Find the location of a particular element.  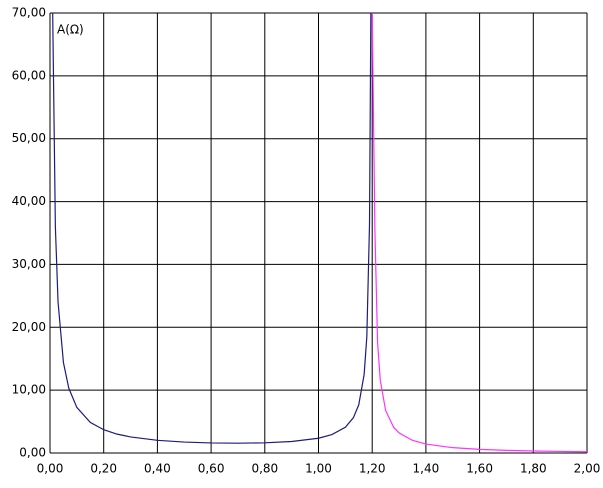

x-tick-label: 0,00 is located at coordinates (50, 469).